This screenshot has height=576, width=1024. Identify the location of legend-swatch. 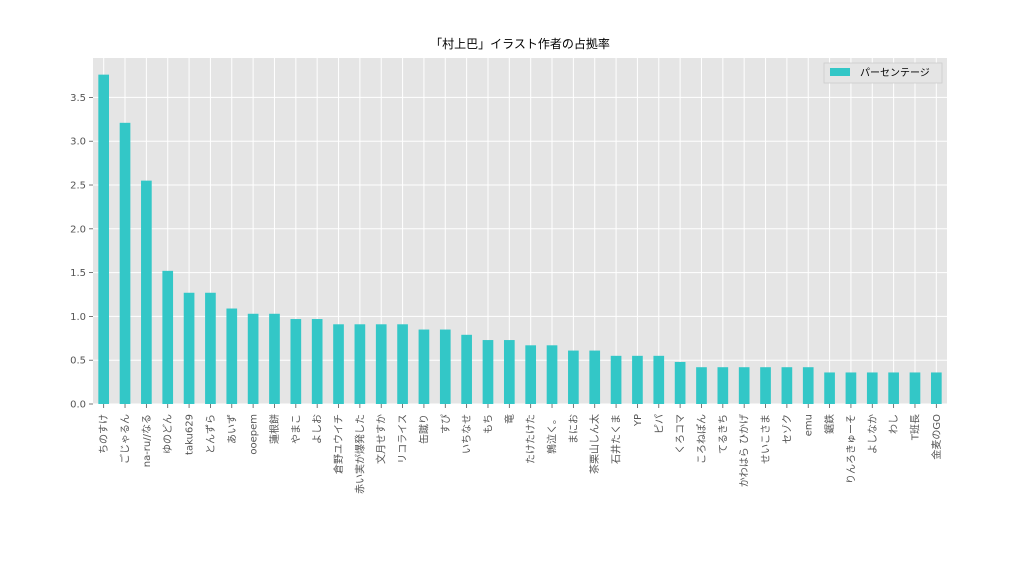
(840, 72).